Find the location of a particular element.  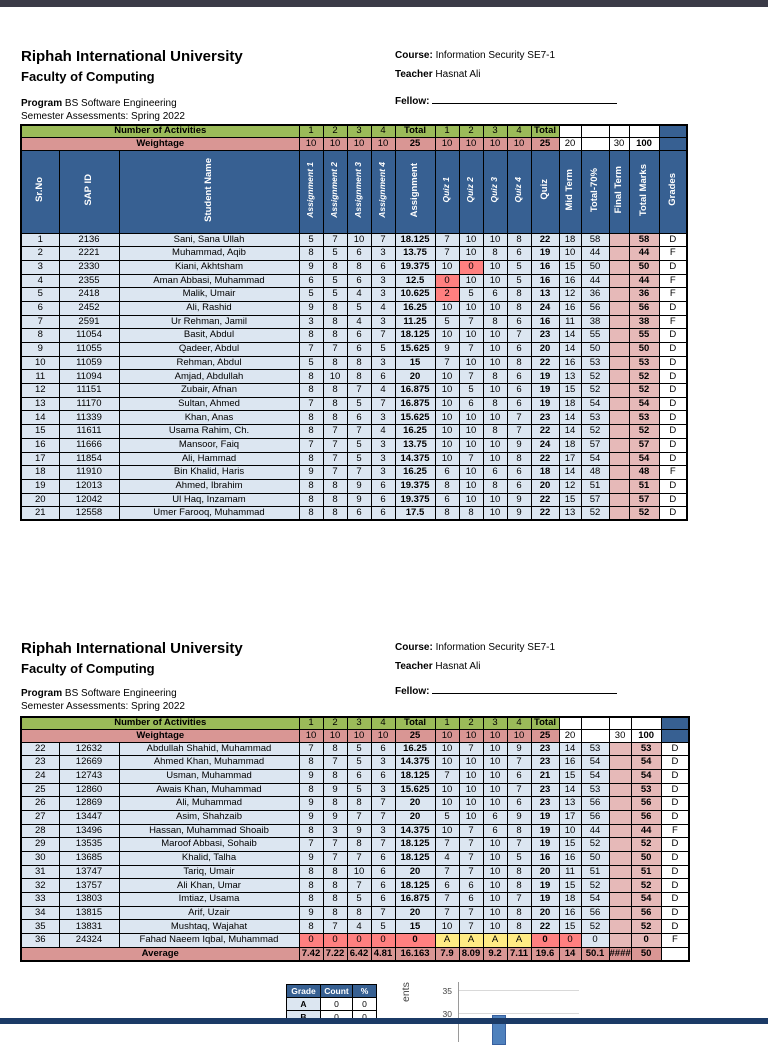

grade-summary-header-cell: Count is located at coordinates (336, 991).